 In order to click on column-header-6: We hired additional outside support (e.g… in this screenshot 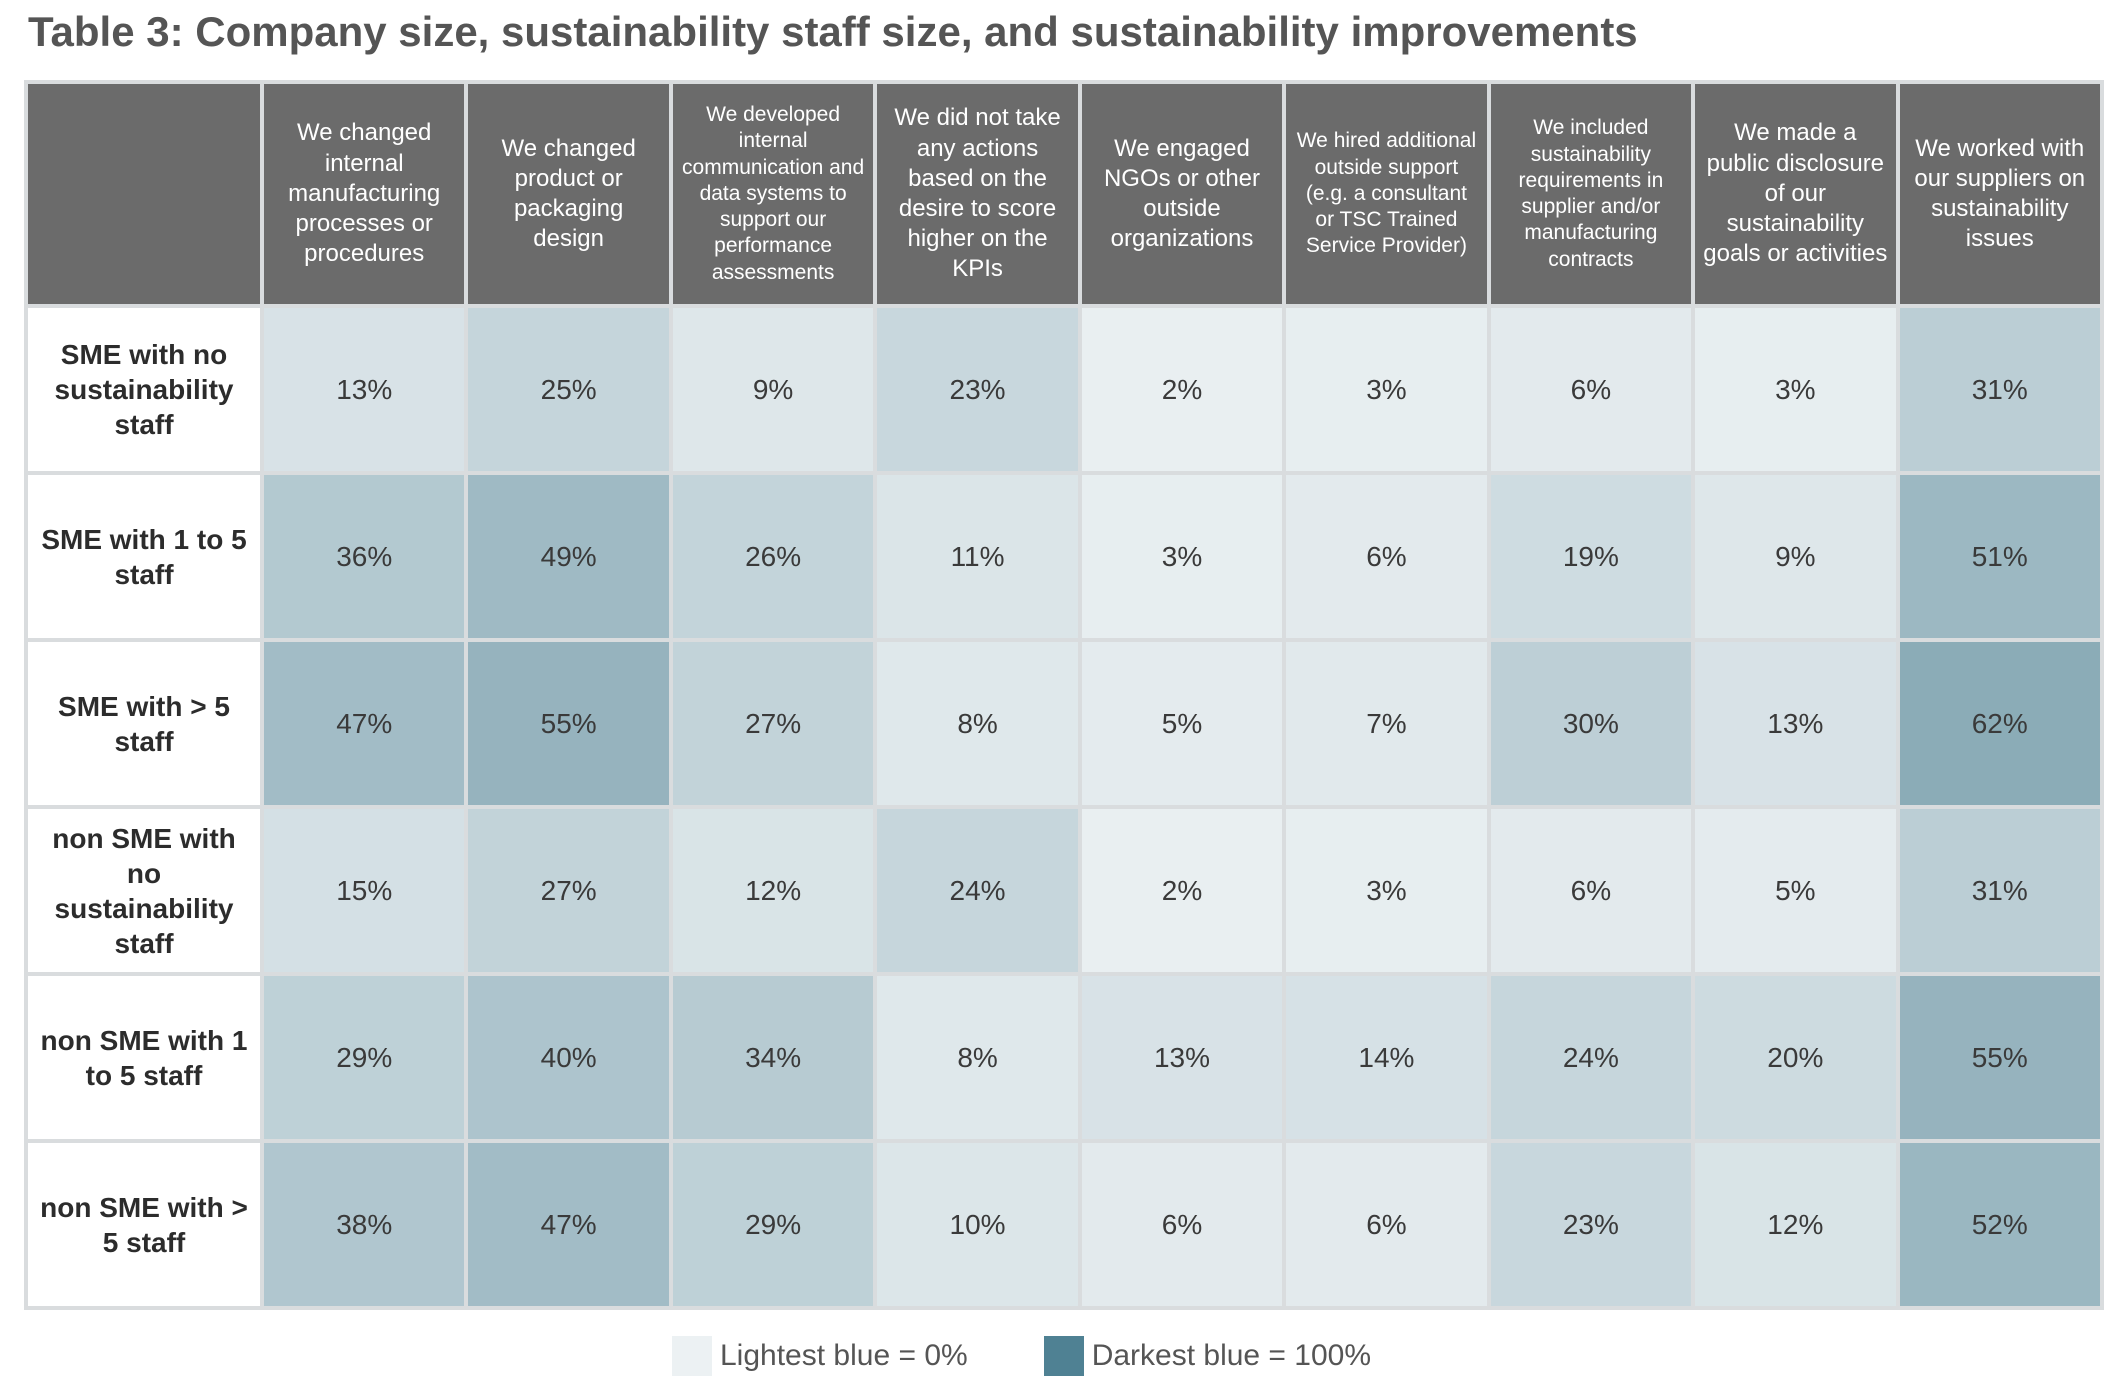, I will do `click(1386, 194)`.